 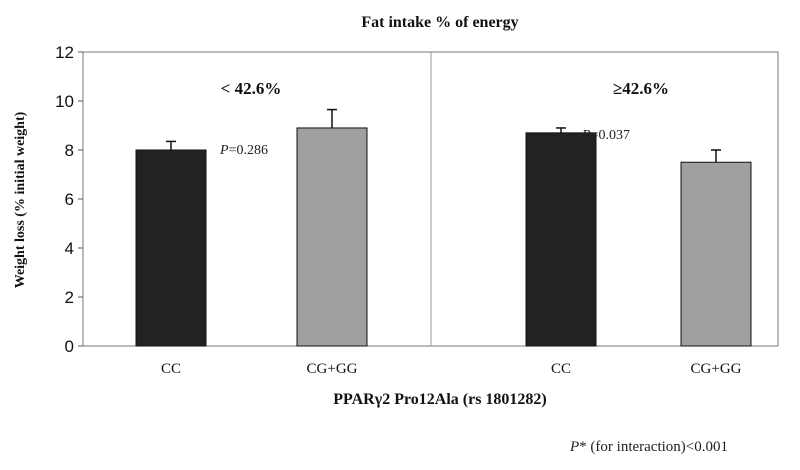 I want to click on p-value-high: P=0.037, so click(x=605, y=135).